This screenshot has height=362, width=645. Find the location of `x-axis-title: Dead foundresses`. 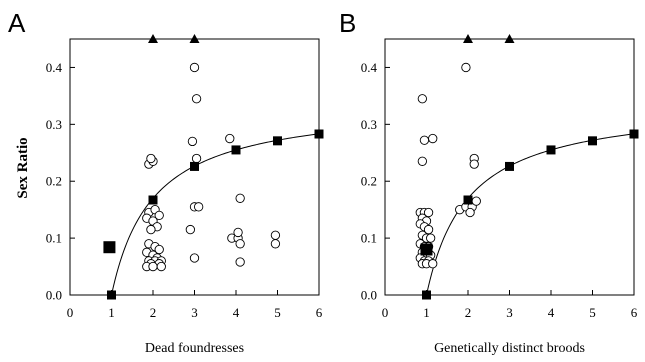

x-axis-title: Dead foundresses is located at coordinates (194, 348).